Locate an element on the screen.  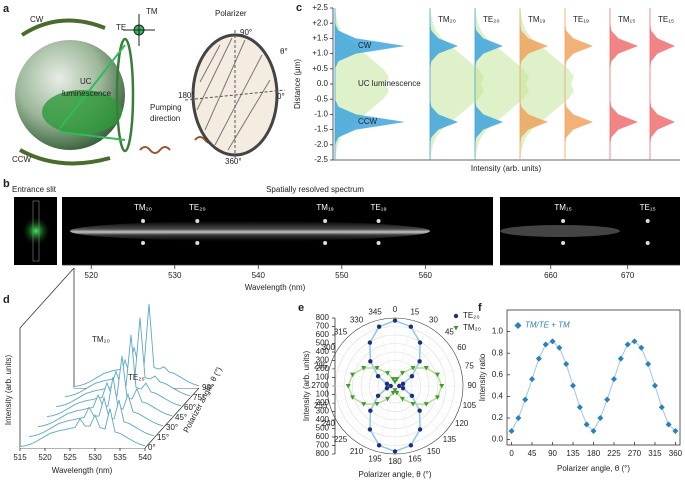
theta-tick-label: 210 is located at coordinates (357, 451).